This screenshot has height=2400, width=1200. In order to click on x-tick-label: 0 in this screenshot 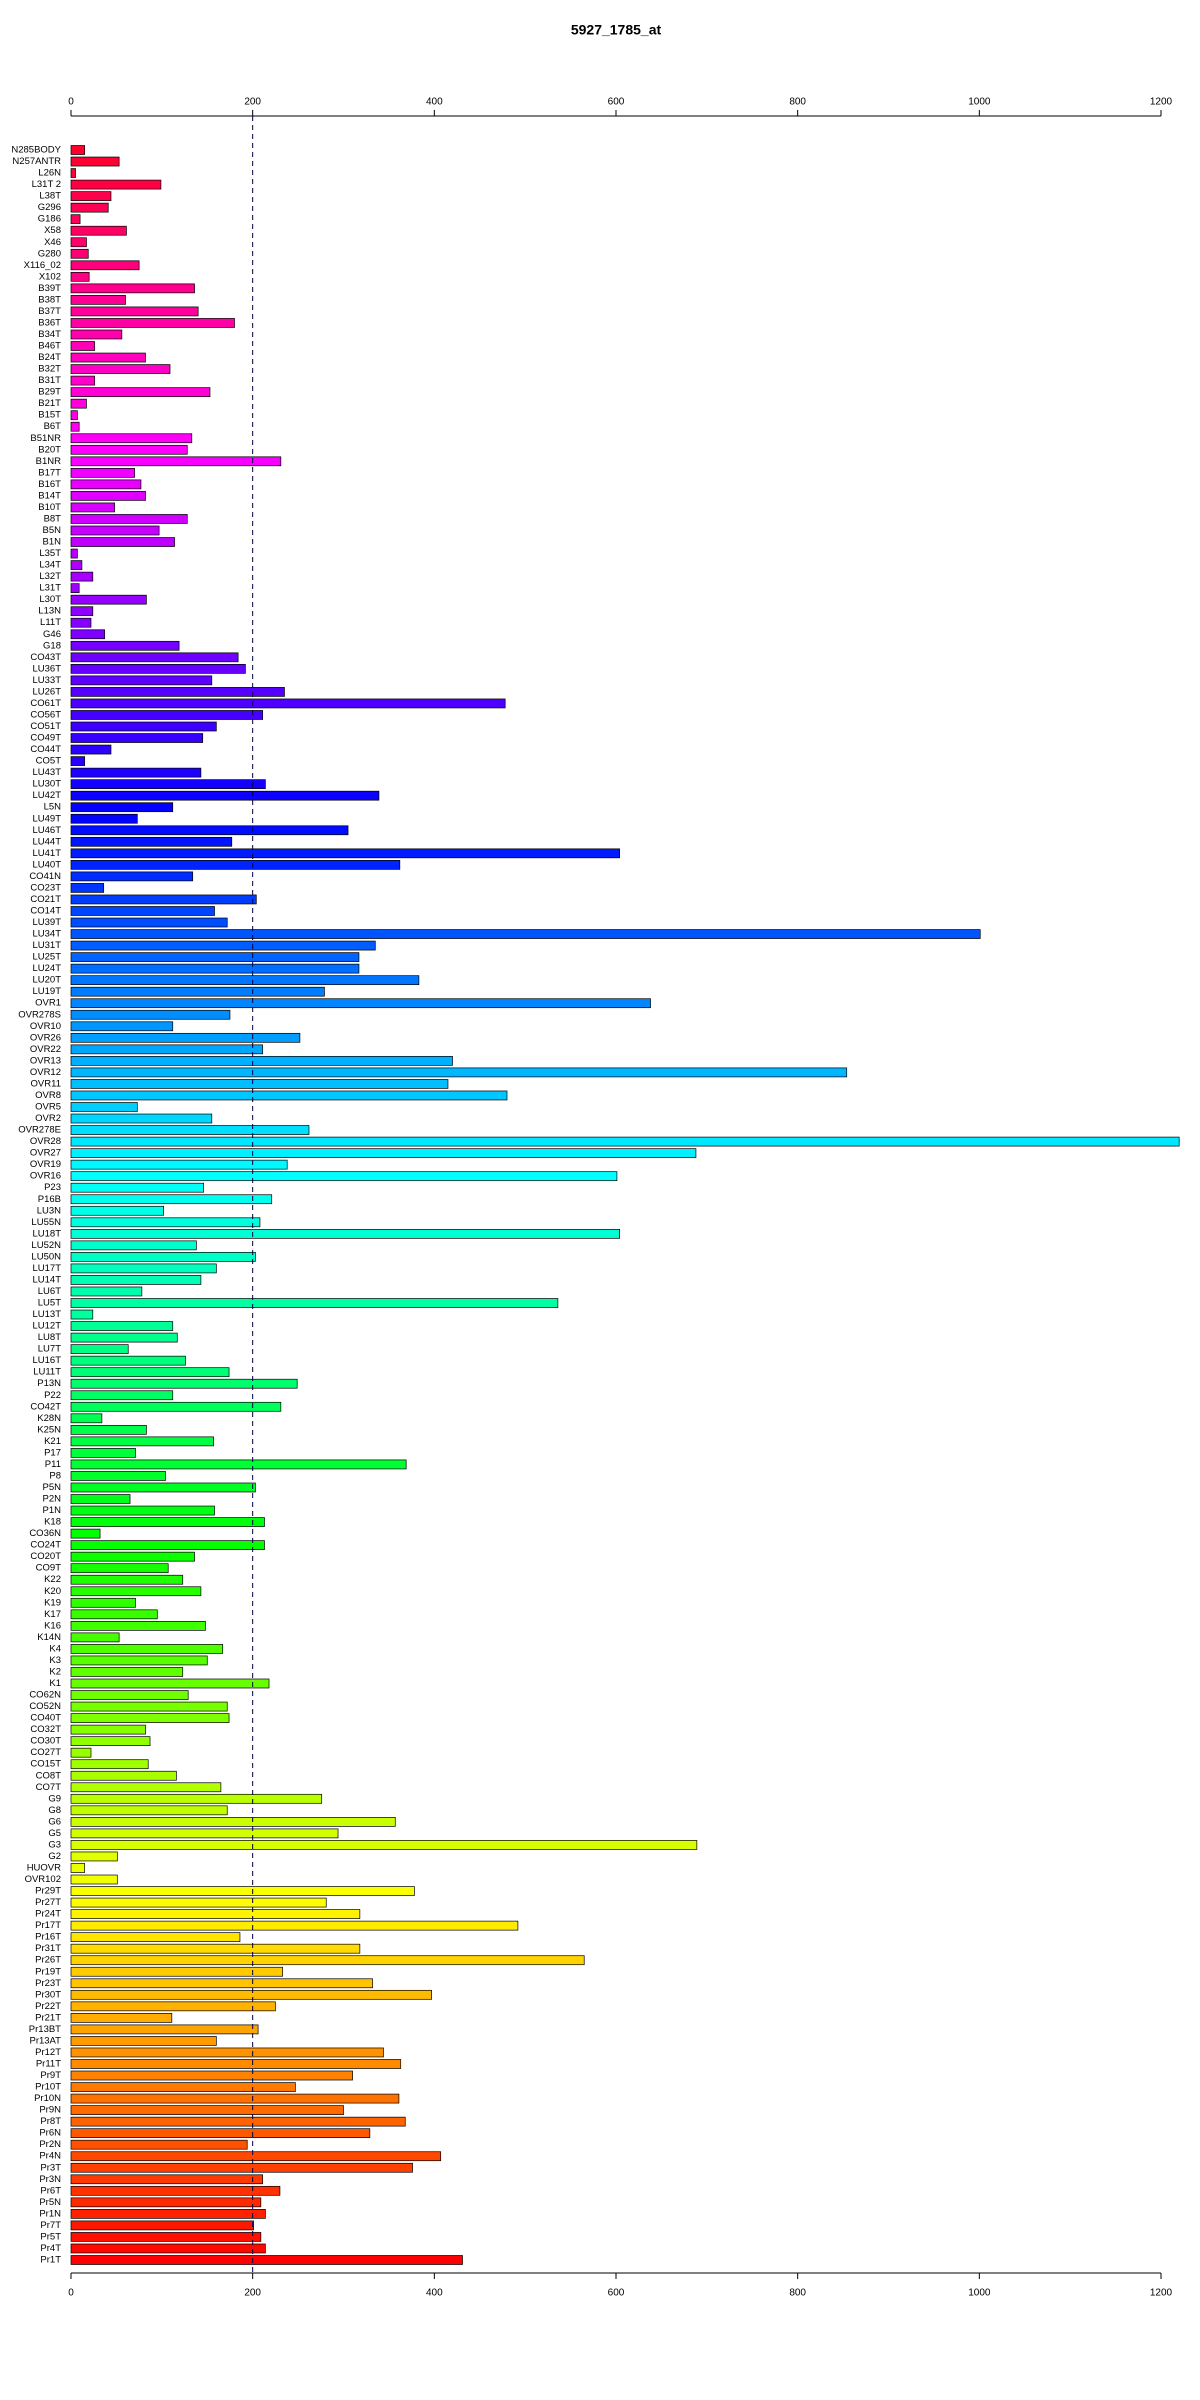, I will do `click(71, 102)`.